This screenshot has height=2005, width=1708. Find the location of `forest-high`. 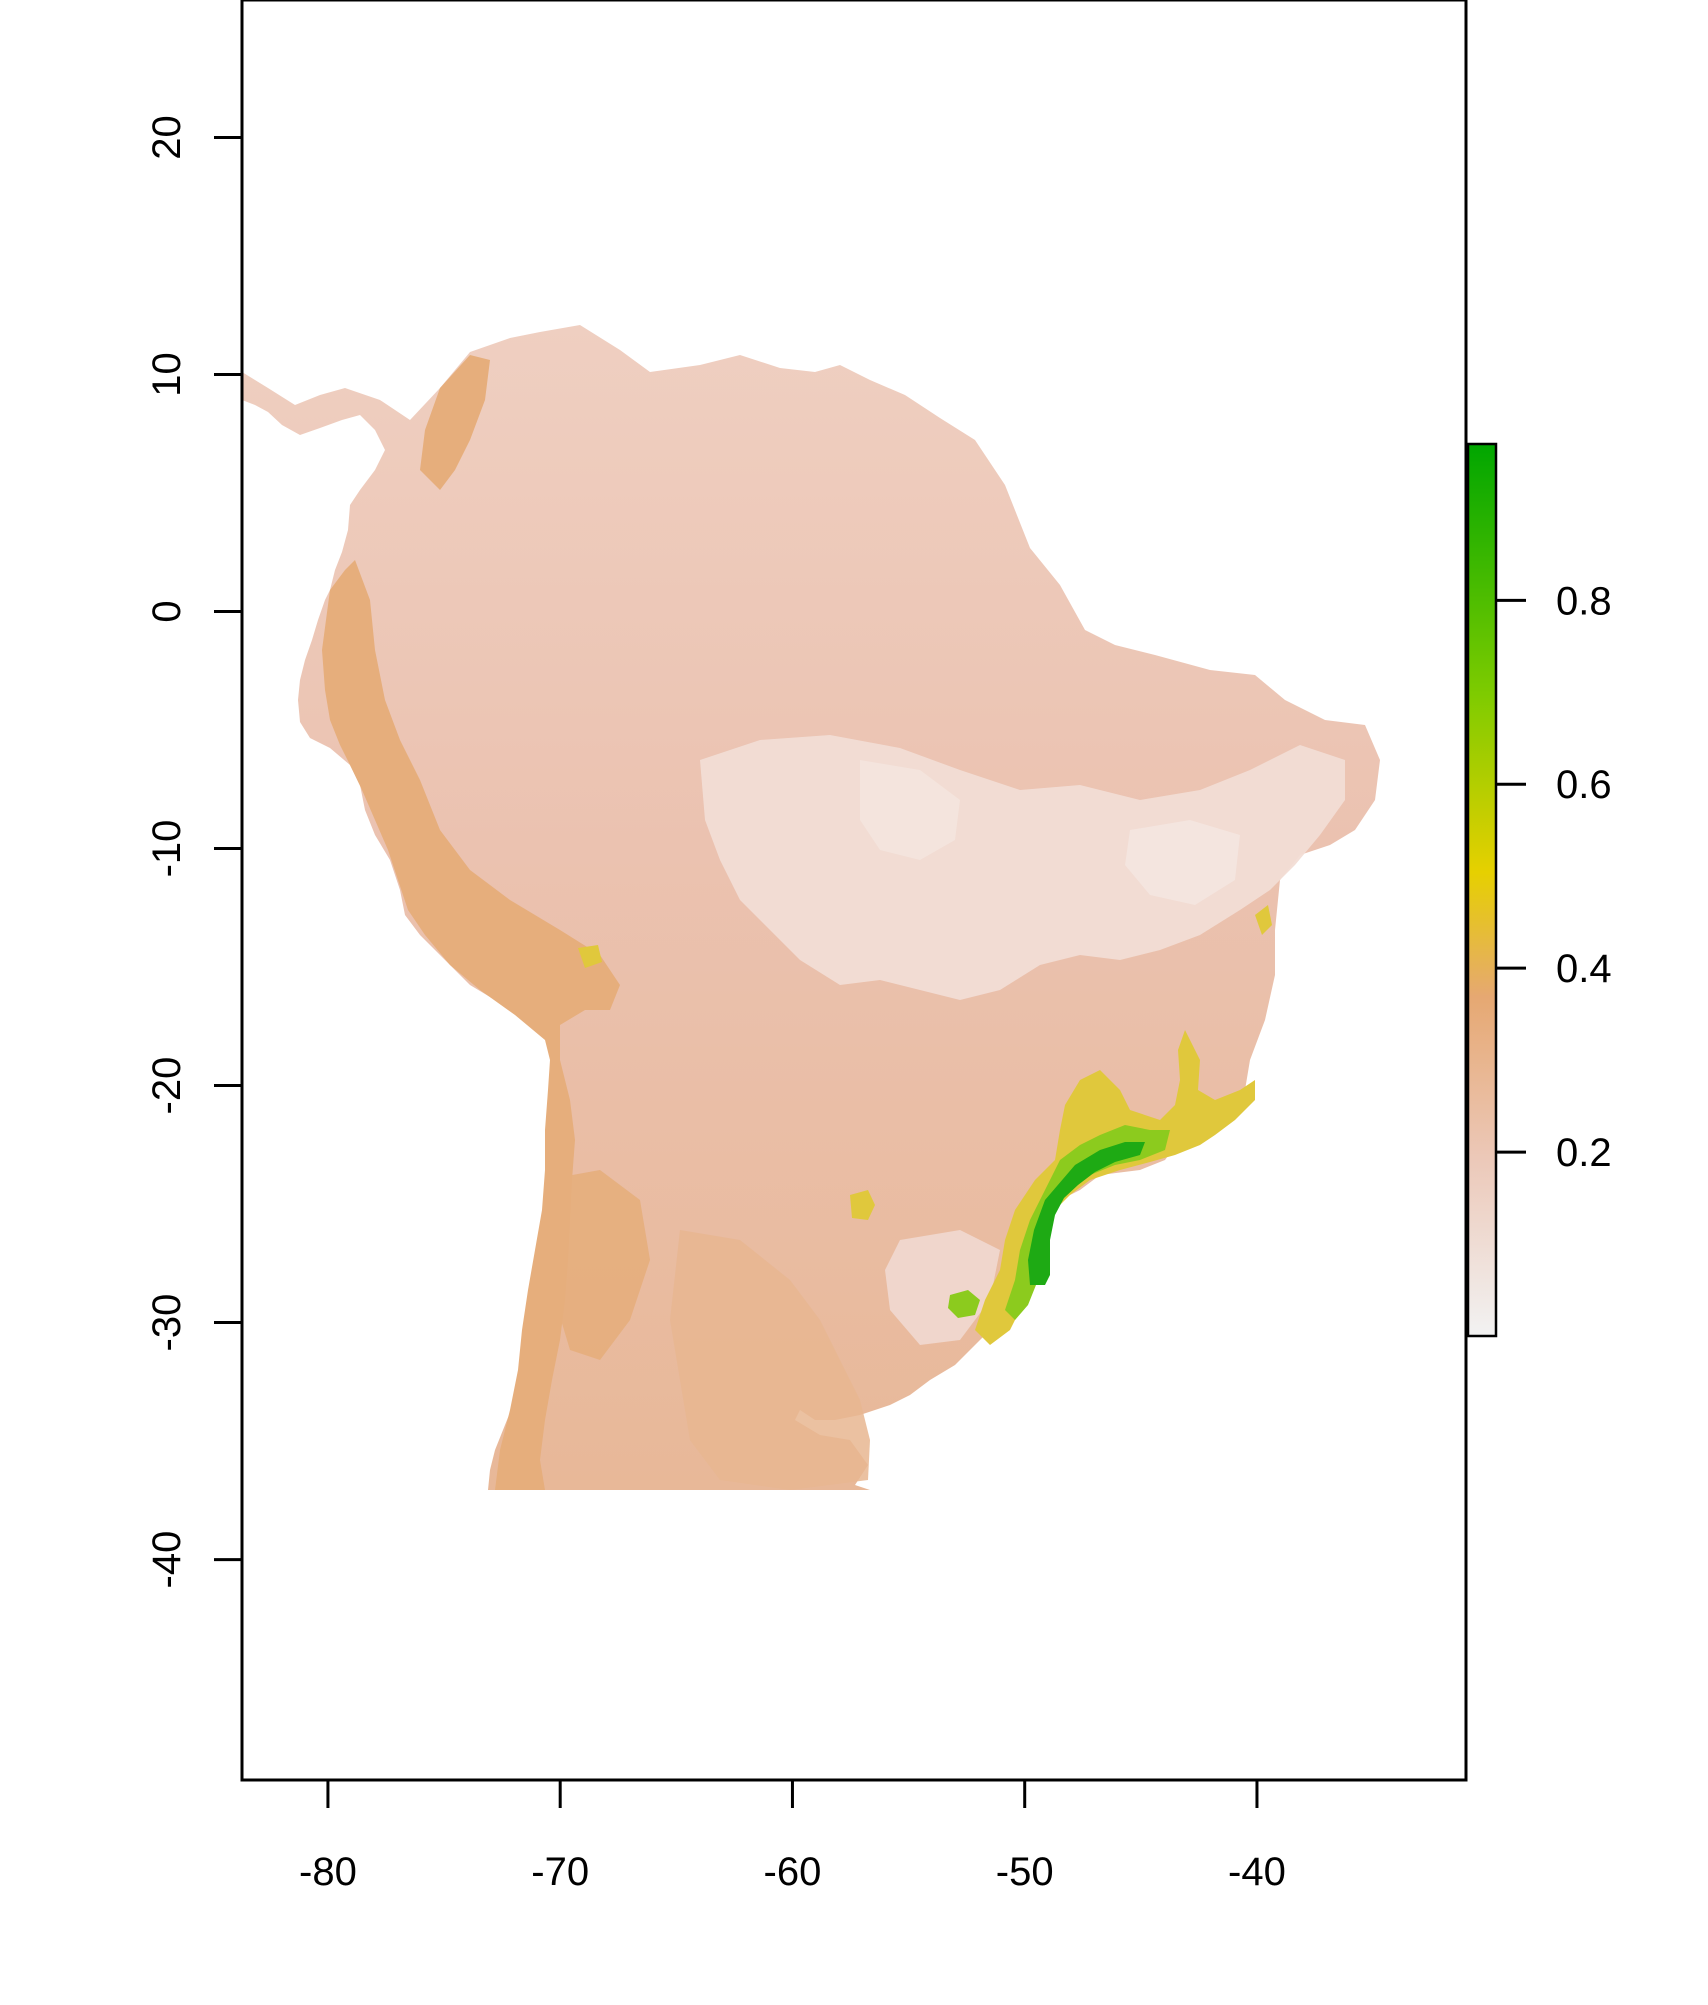

forest-high is located at coordinates (1086, 1213).